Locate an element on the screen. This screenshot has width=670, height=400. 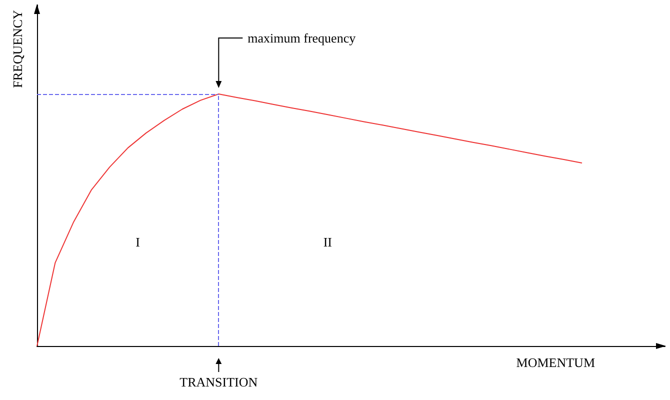
annotation: II is located at coordinates (327, 242).